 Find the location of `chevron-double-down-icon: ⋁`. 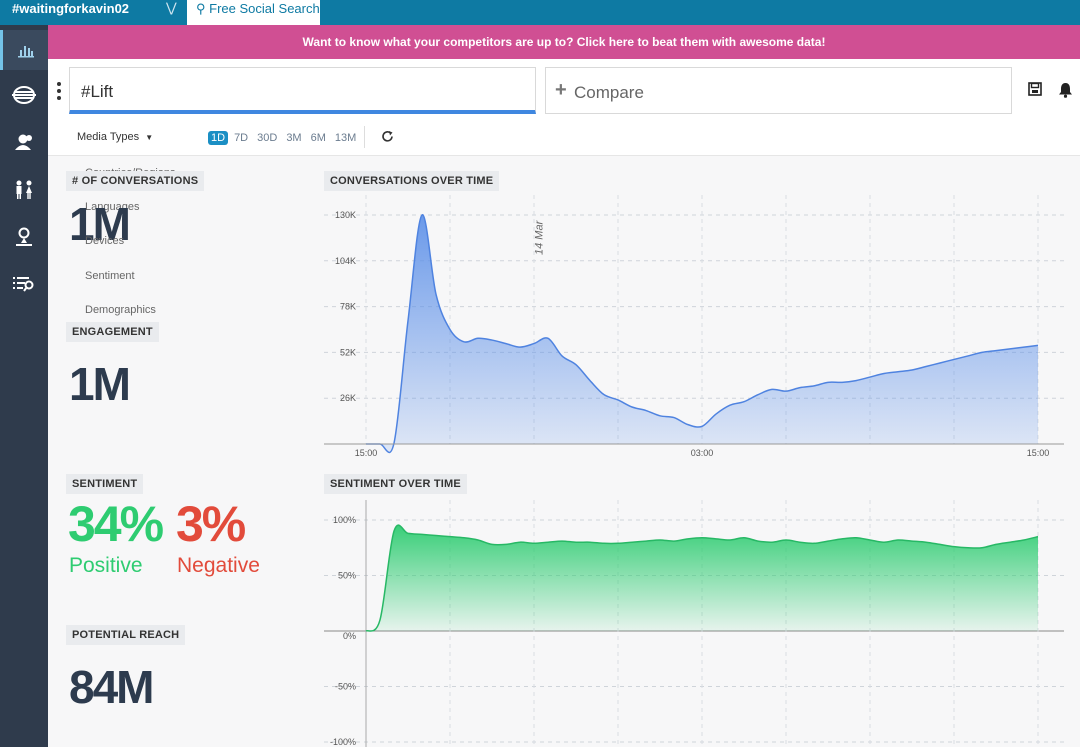

chevron-double-down-icon: ⋁ is located at coordinates (171, 8).